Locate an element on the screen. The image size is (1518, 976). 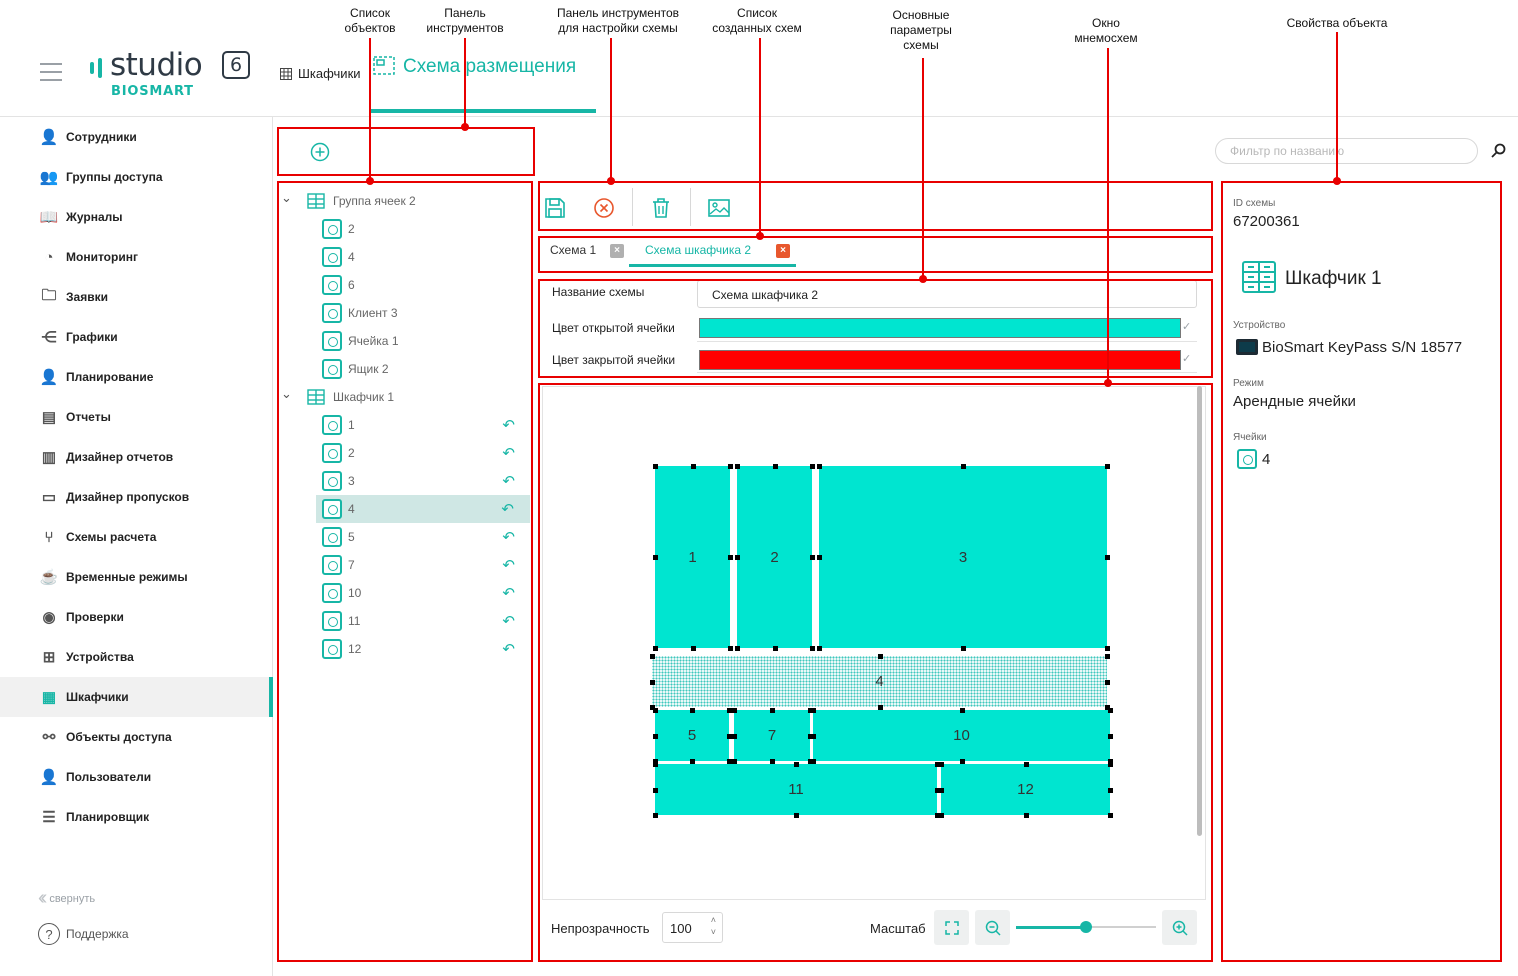
save-button is located at coordinates (555, 208).